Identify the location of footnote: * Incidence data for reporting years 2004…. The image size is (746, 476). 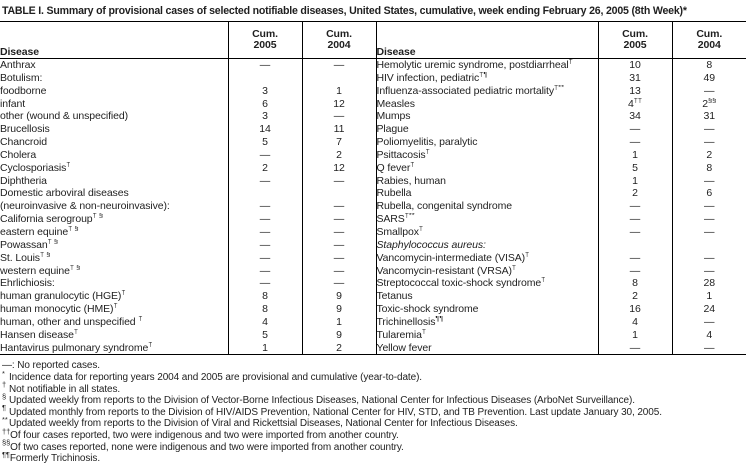
(212, 375).